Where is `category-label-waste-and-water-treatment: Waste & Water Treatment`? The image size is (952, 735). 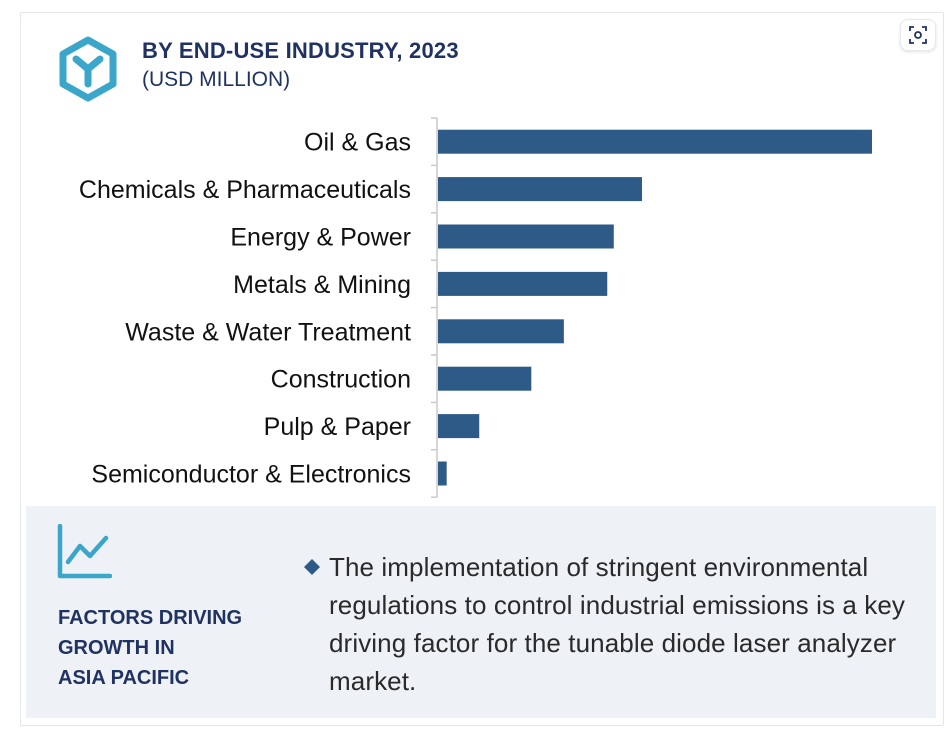 category-label-waste-and-water-treatment: Waste & Water Treatment is located at coordinates (268, 332).